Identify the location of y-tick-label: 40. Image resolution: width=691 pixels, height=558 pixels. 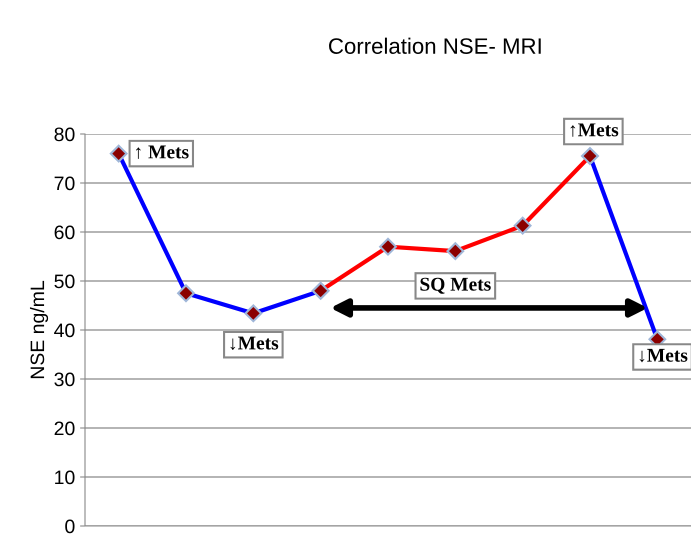
(64, 330).